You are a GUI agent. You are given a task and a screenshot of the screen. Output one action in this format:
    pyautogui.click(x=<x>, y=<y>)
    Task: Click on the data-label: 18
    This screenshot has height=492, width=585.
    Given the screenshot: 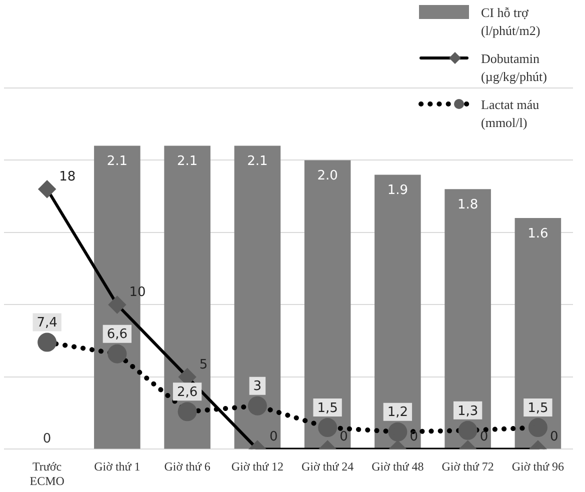 What is the action you would take?
    pyautogui.click(x=67, y=177)
    